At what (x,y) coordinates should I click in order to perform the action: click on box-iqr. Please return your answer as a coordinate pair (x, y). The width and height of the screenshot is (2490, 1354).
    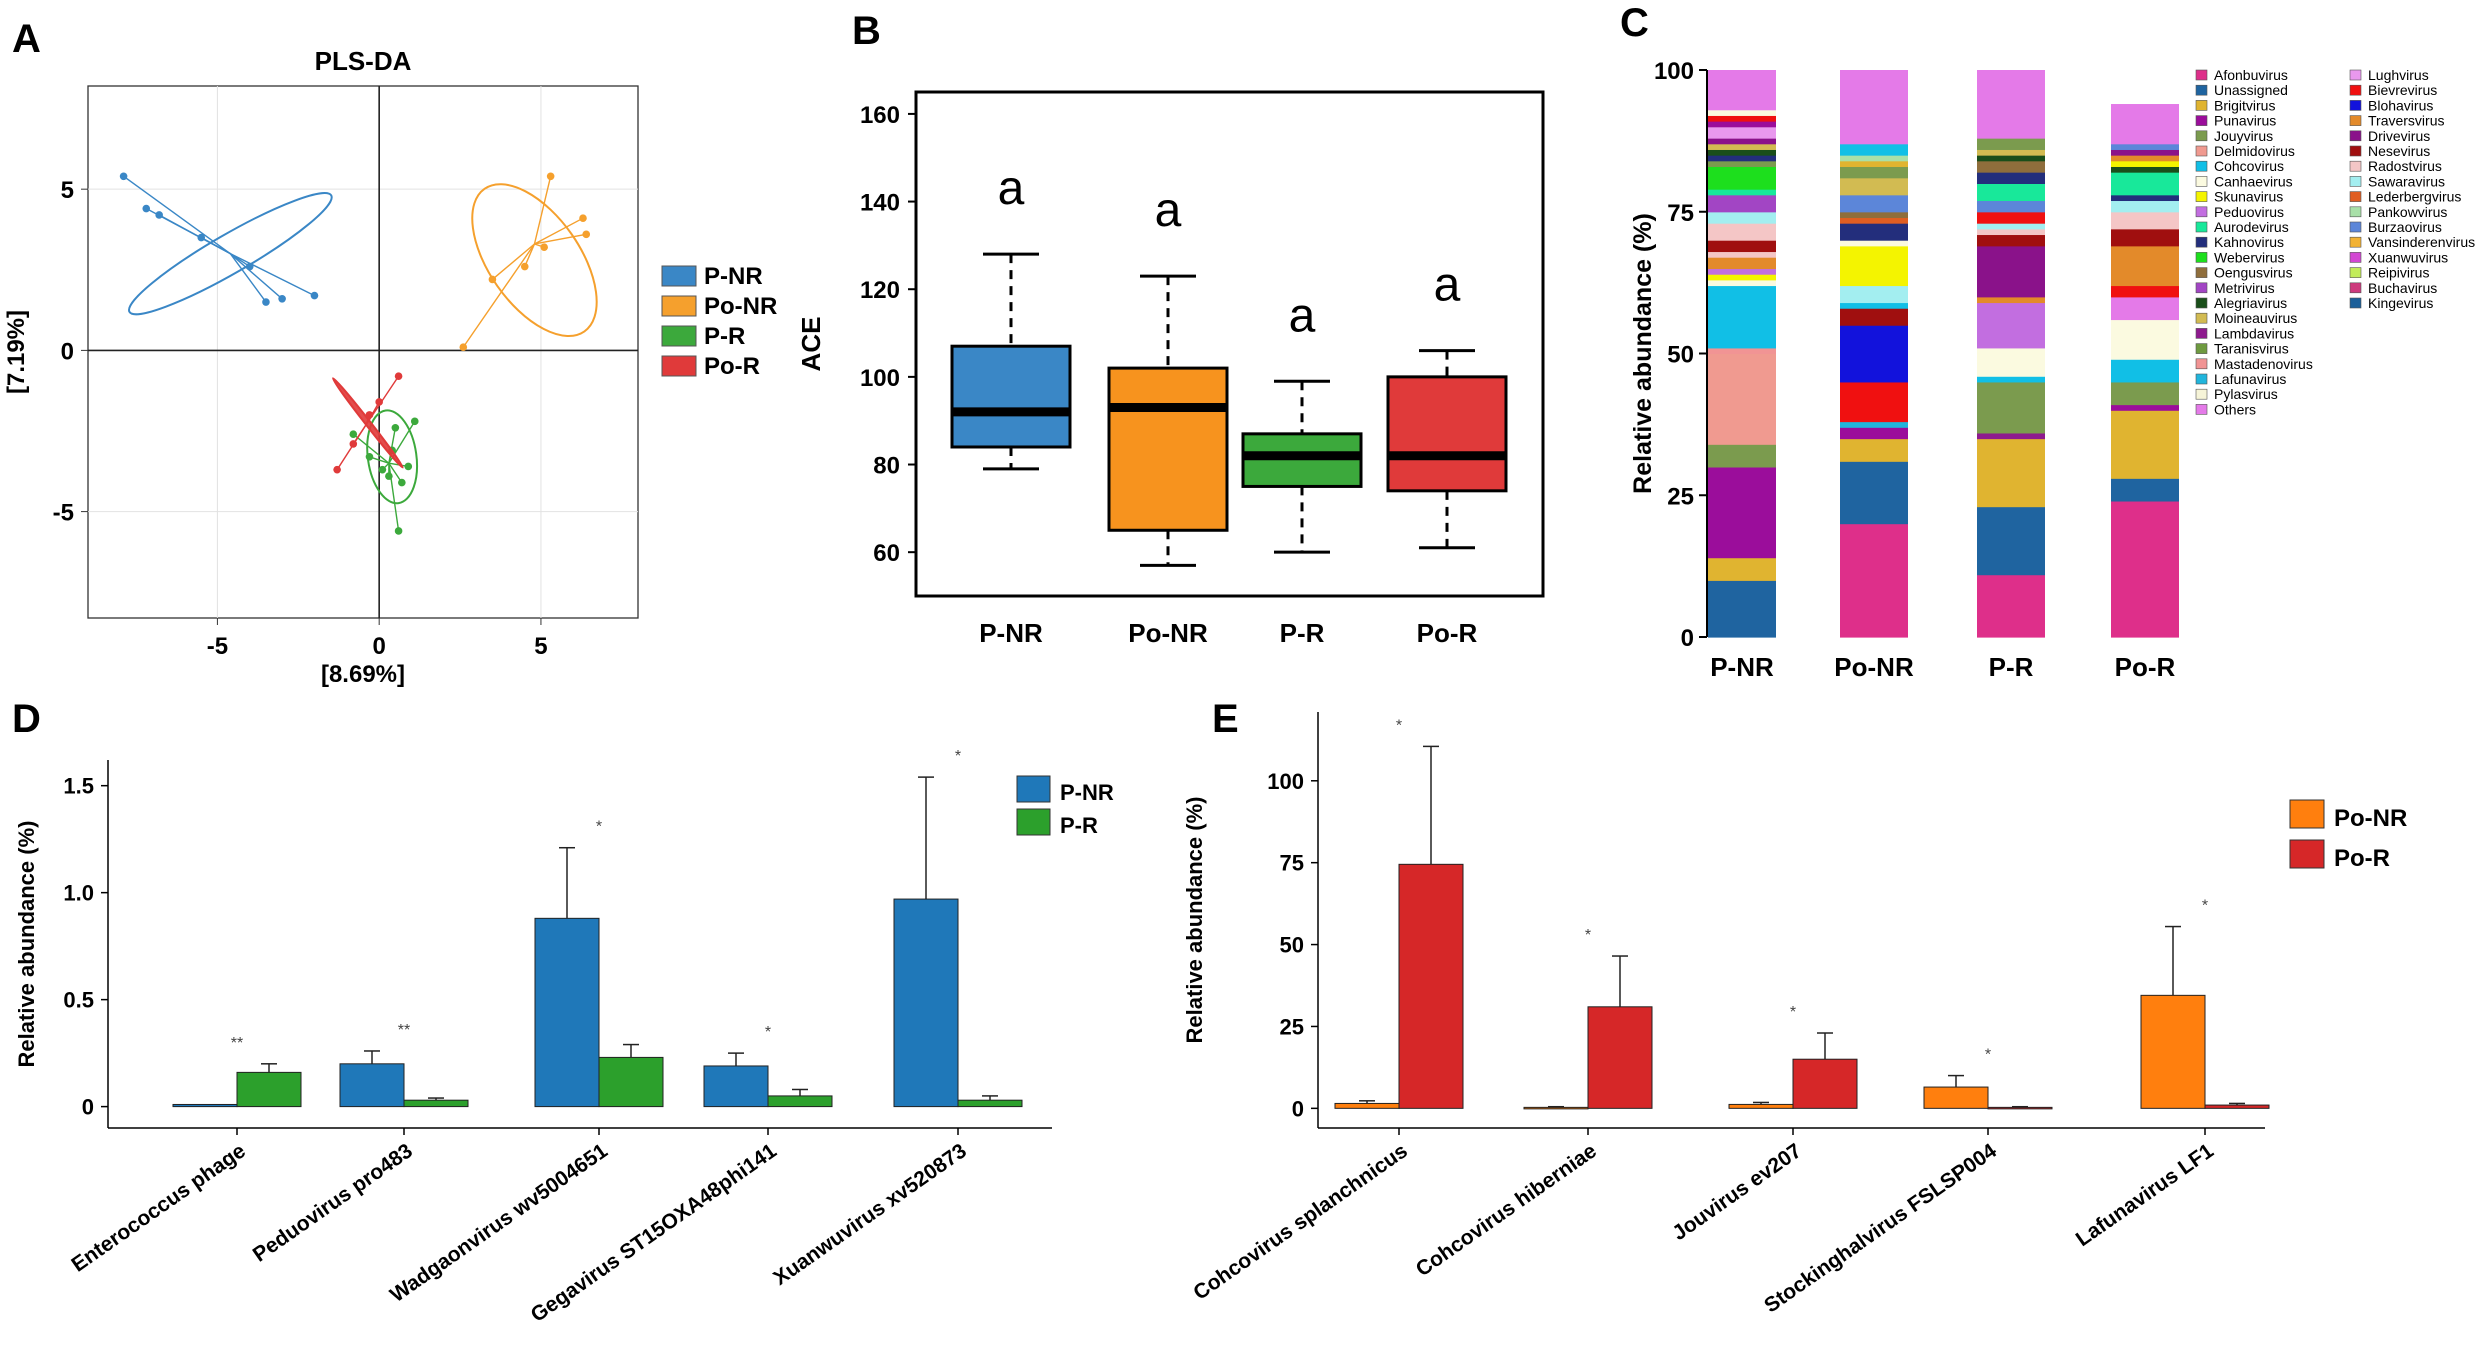
    Looking at the image, I should click on (1447, 434).